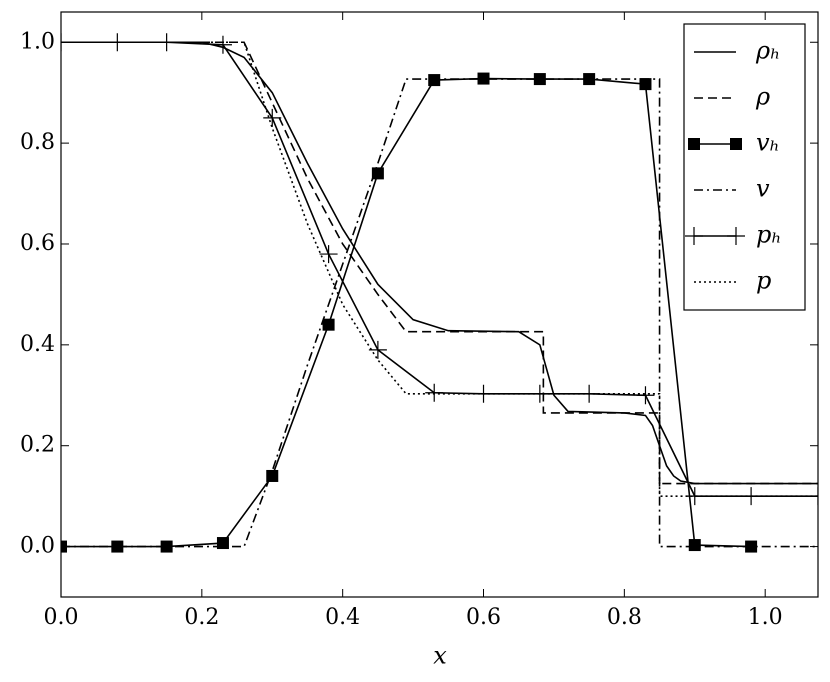 This screenshot has height=682, width=830. What do you see at coordinates (37, 41) in the screenshot?
I see `y-tick-label: 1.0` at bounding box center [37, 41].